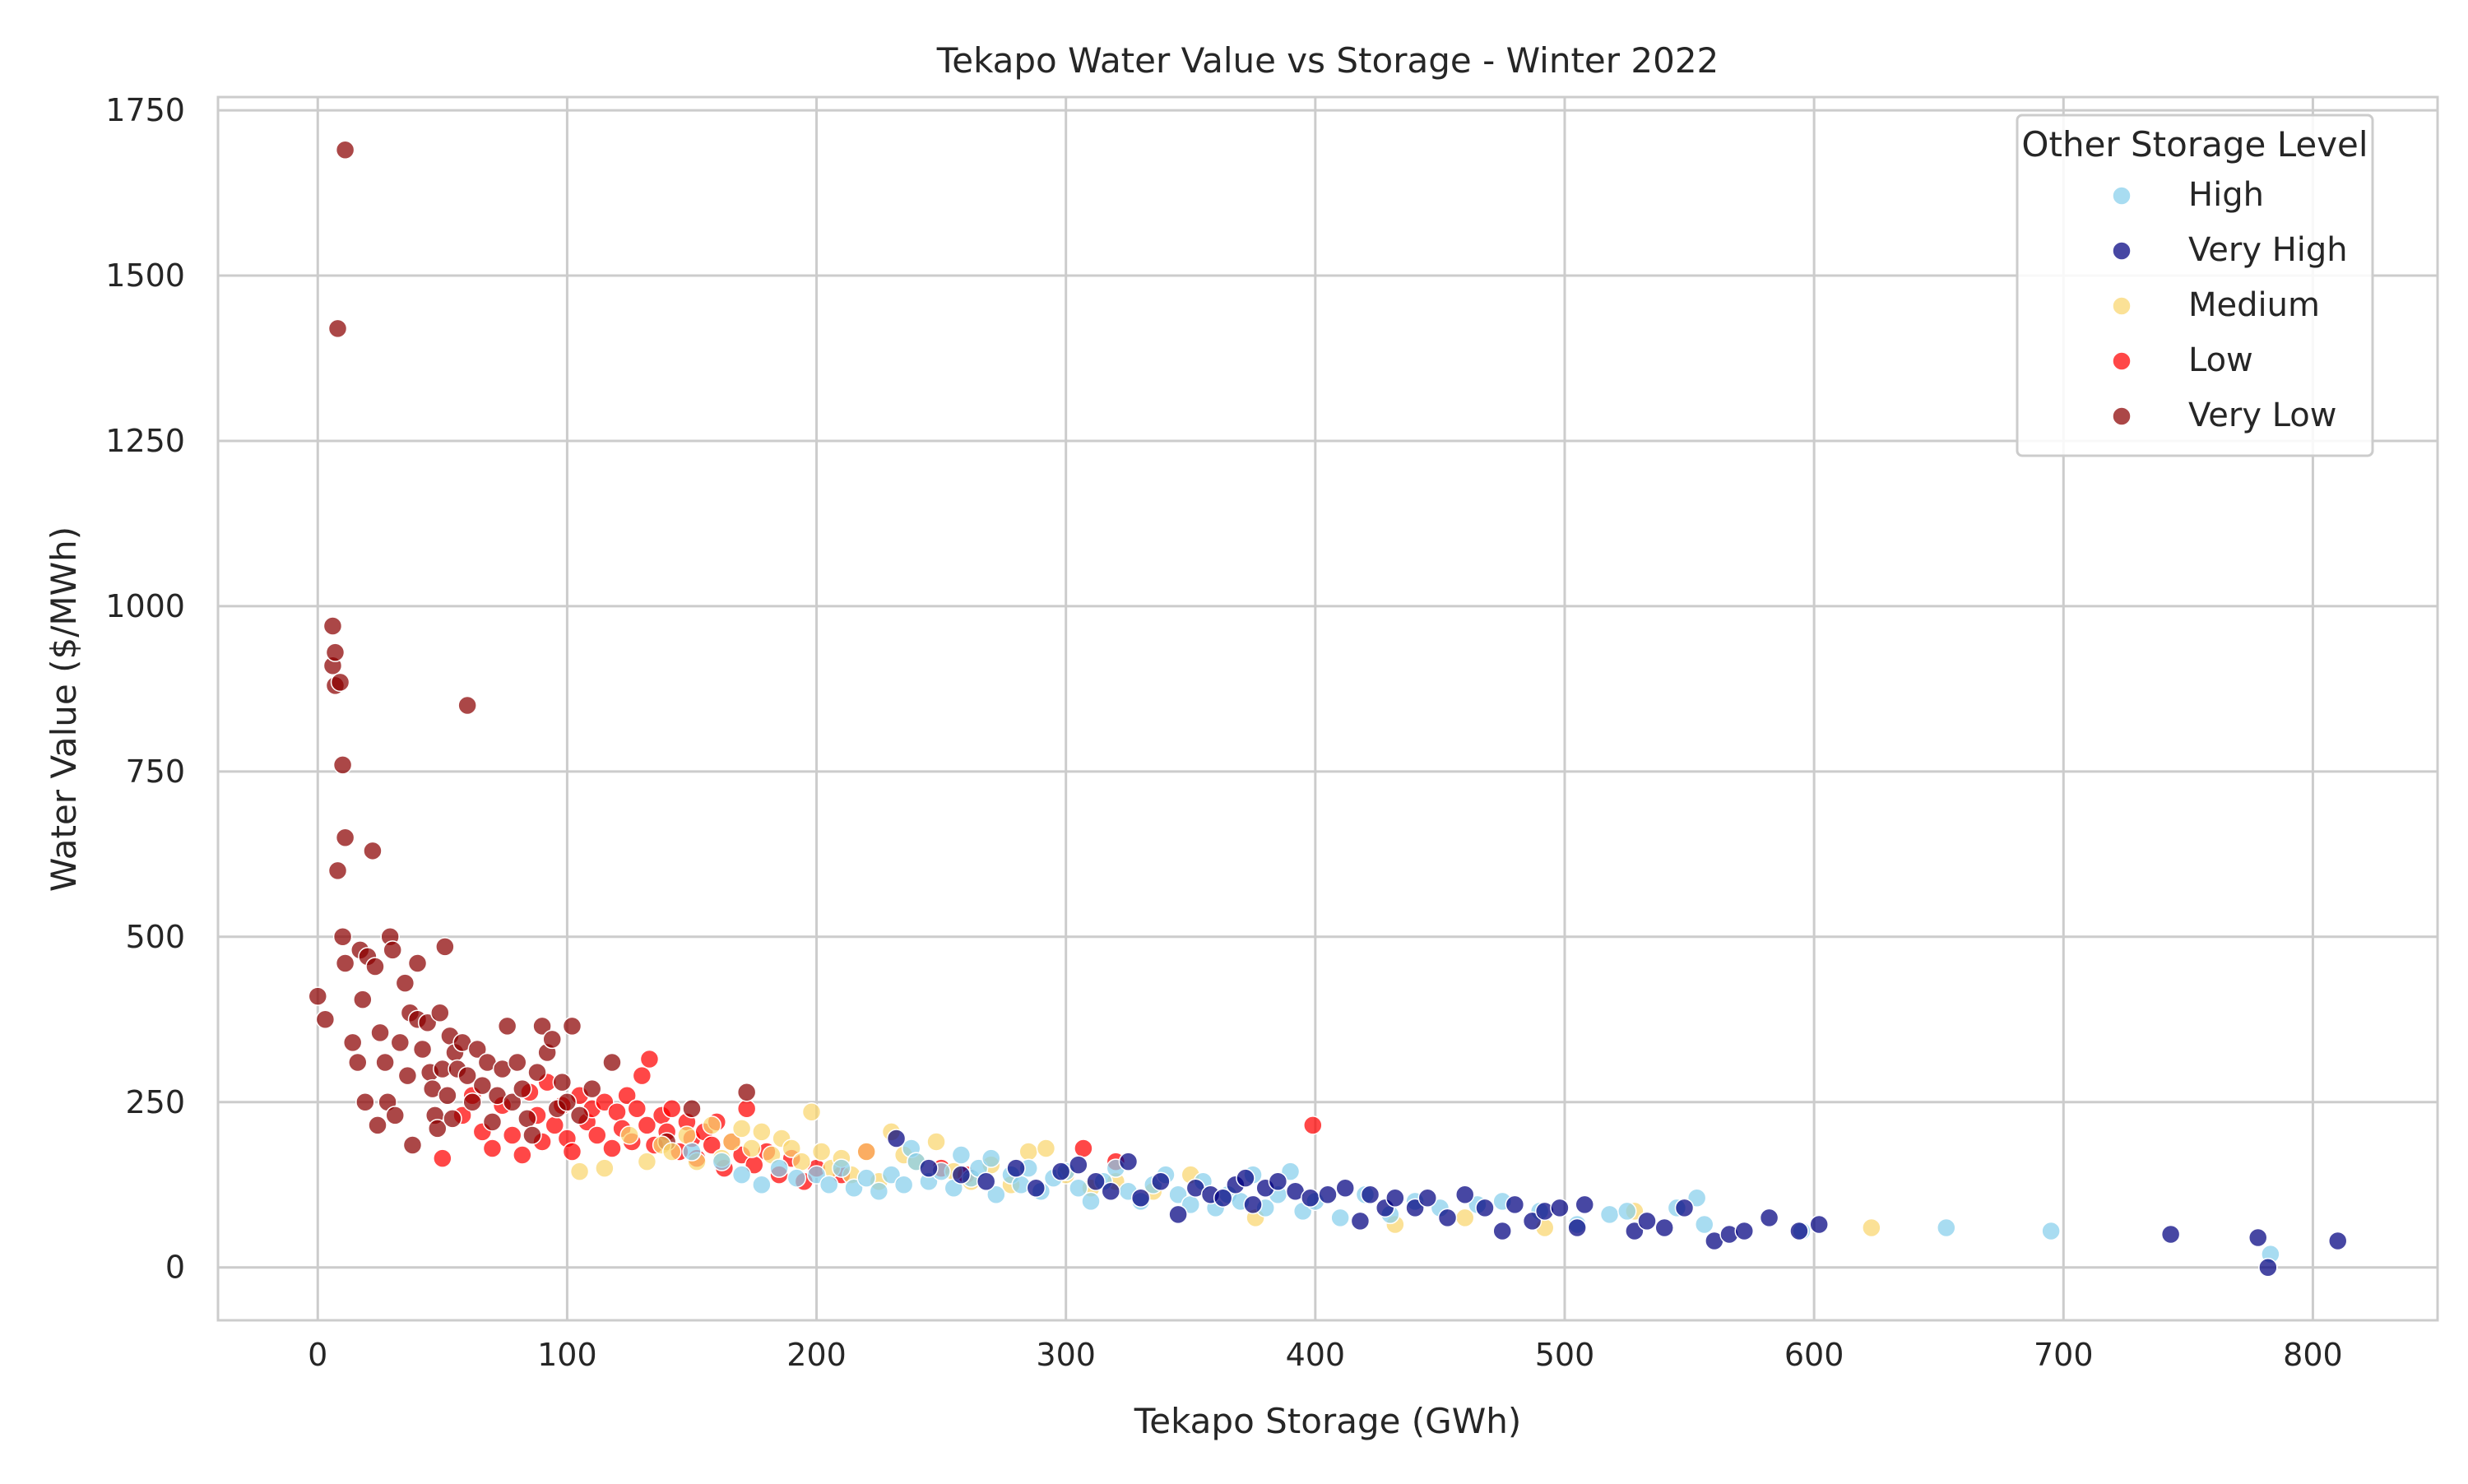 Image resolution: width=2468 pixels, height=1484 pixels. Describe the element at coordinates (64, 709) in the screenshot. I see `y-axis-label: Water Value ($/MWh)` at that location.